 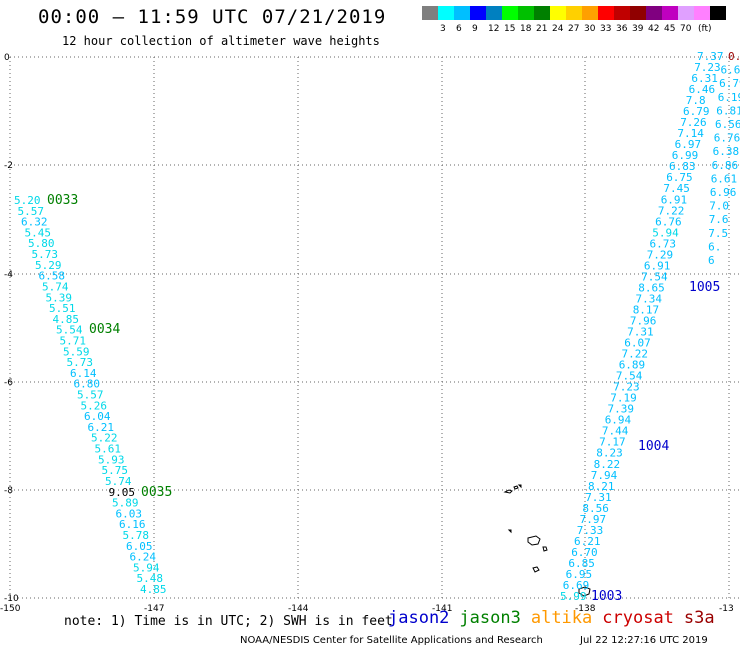 What do you see at coordinates (579, 574) in the screenshot?
I see `wave-height-value: 6.95` at bounding box center [579, 574].